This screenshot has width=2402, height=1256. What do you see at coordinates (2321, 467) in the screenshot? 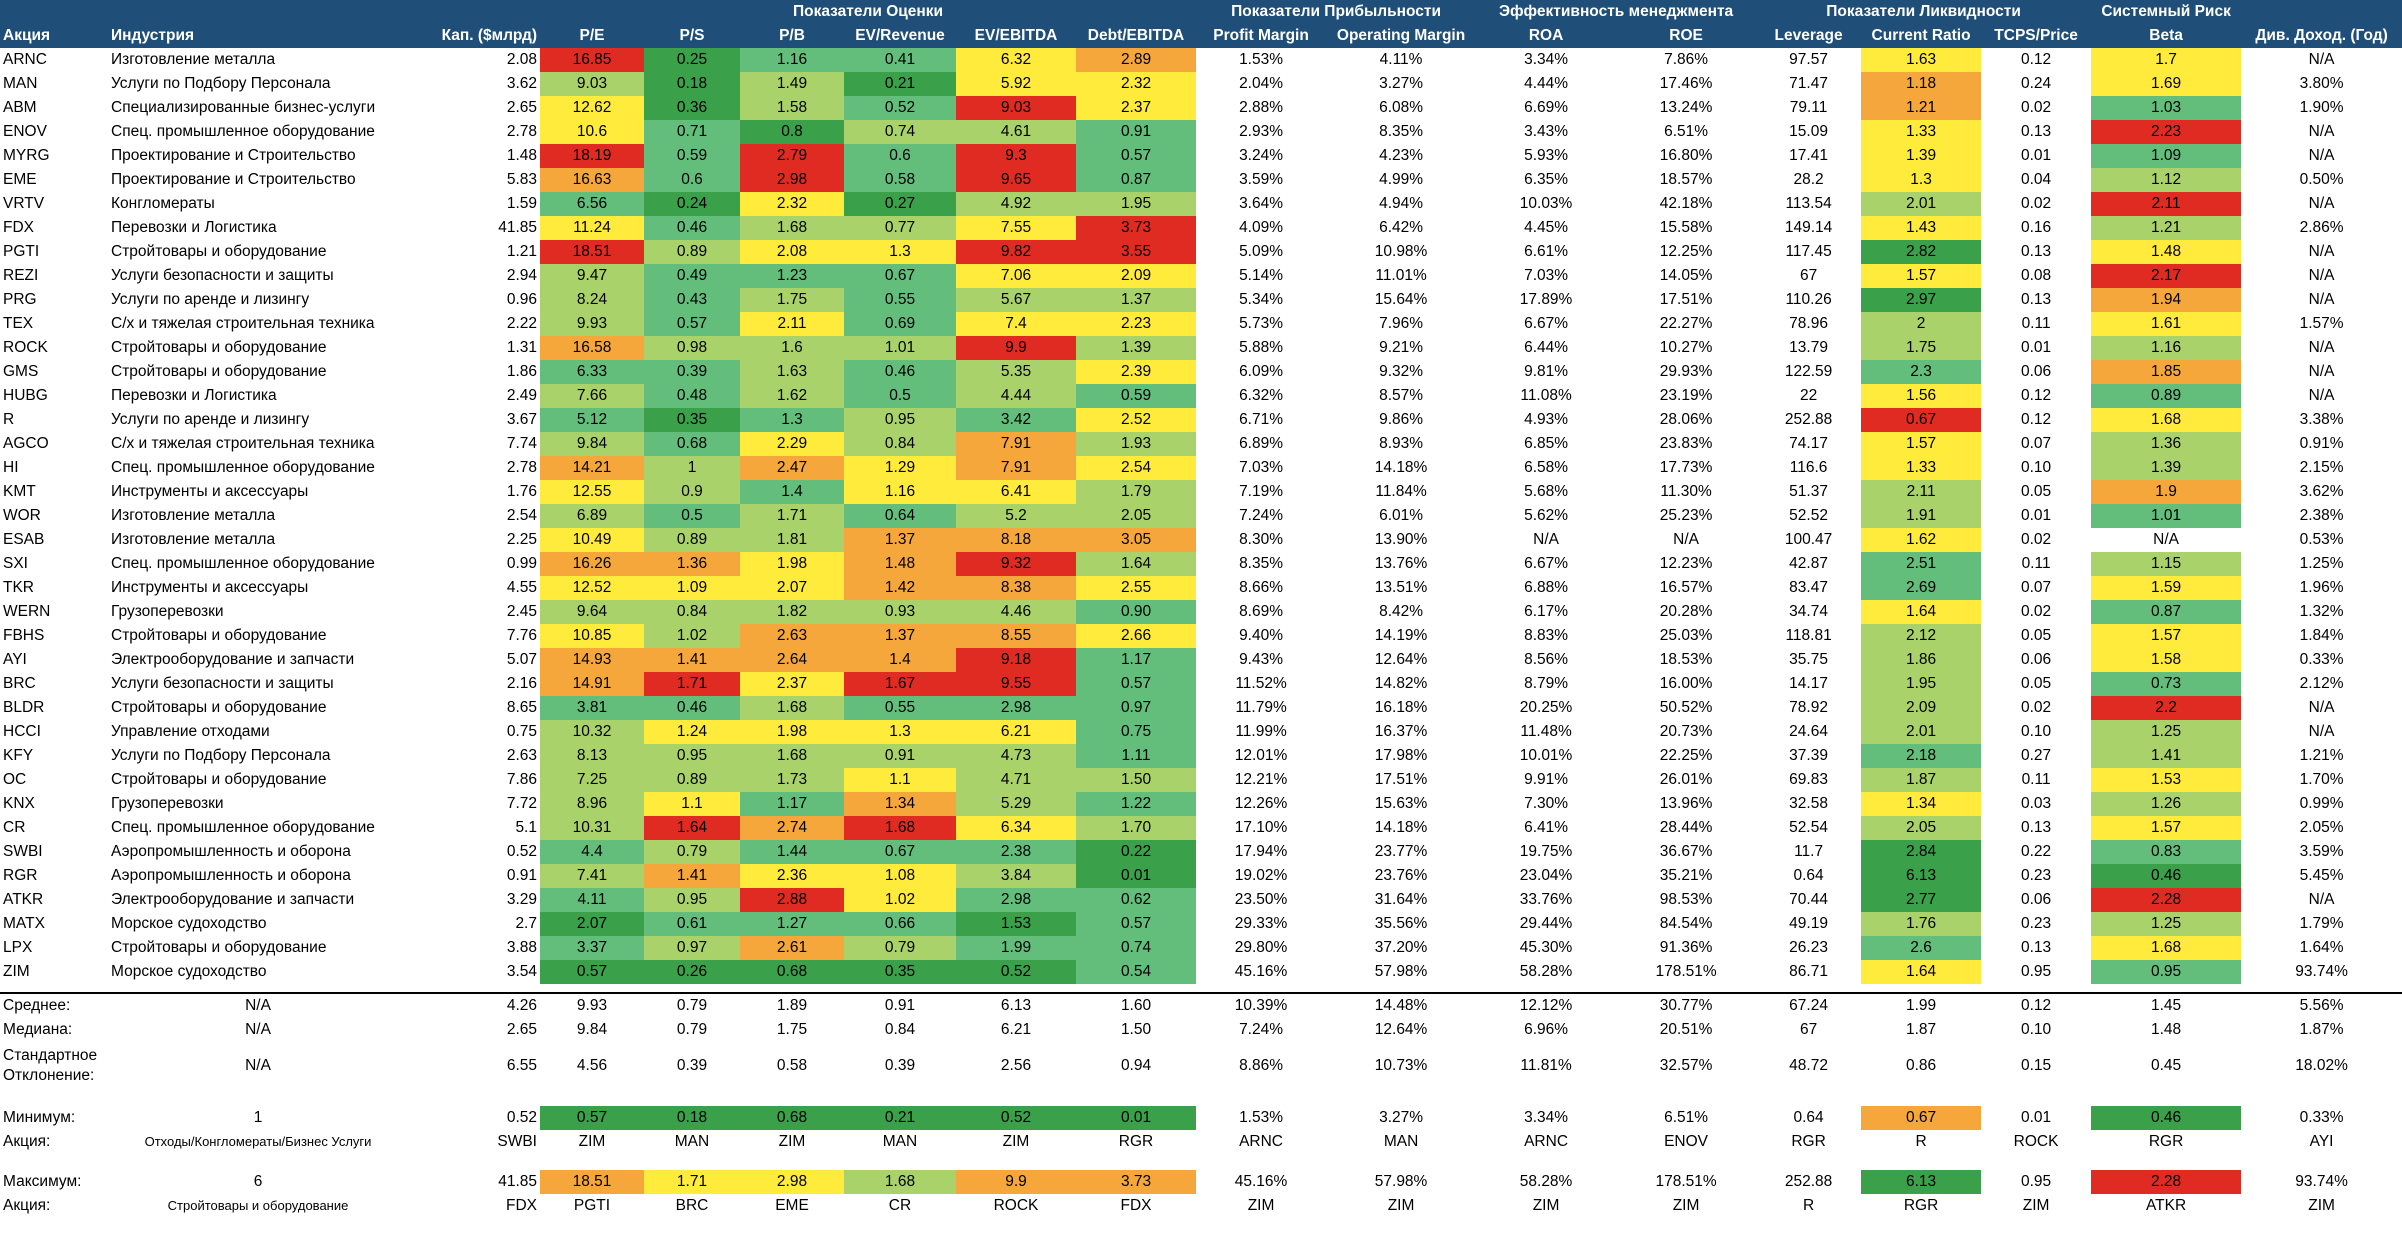
I see `value-cell: 2.15%` at bounding box center [2321, 467].